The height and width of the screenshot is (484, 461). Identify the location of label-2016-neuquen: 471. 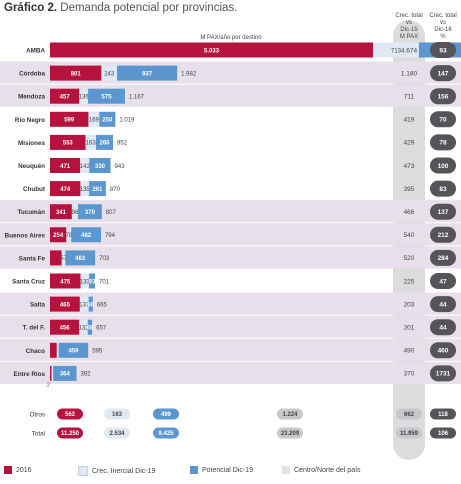
(65, 167).